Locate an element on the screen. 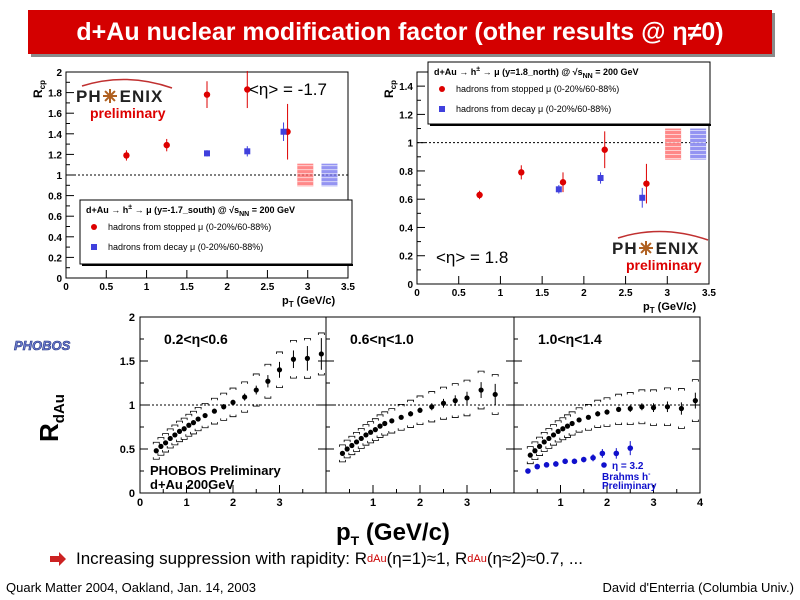 The height and width of the screenshot is (600, 800). x-tick-label: 3 is located at coordinates (467, 503).